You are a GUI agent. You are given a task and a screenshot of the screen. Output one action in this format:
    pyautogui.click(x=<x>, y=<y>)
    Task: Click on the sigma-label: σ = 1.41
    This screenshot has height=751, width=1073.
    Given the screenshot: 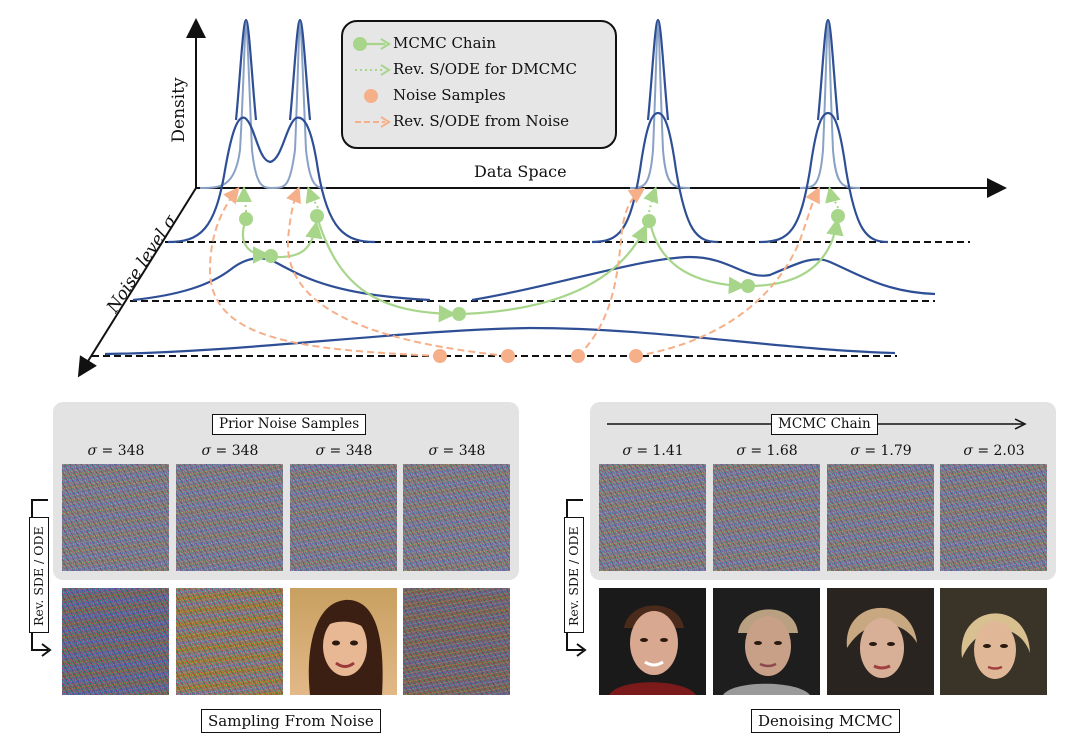 What is the action you would take?
    pyautogui.click(x=653, y=451)
    